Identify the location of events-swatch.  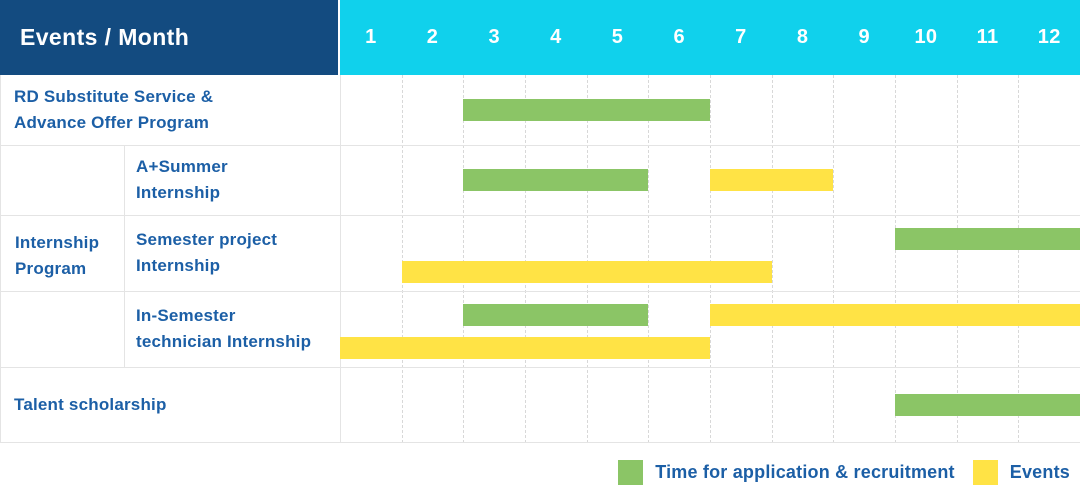
(985, 472).